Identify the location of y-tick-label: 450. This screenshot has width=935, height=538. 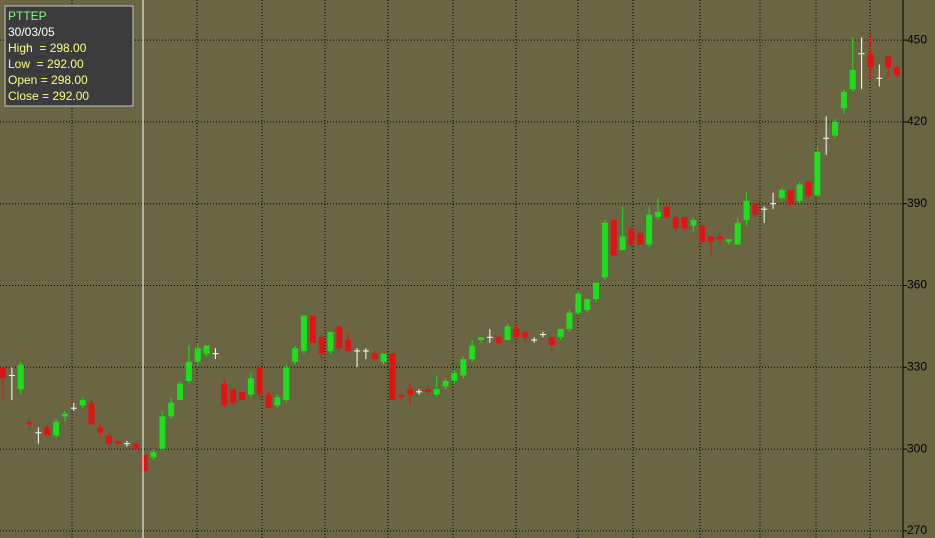
(917, 39).